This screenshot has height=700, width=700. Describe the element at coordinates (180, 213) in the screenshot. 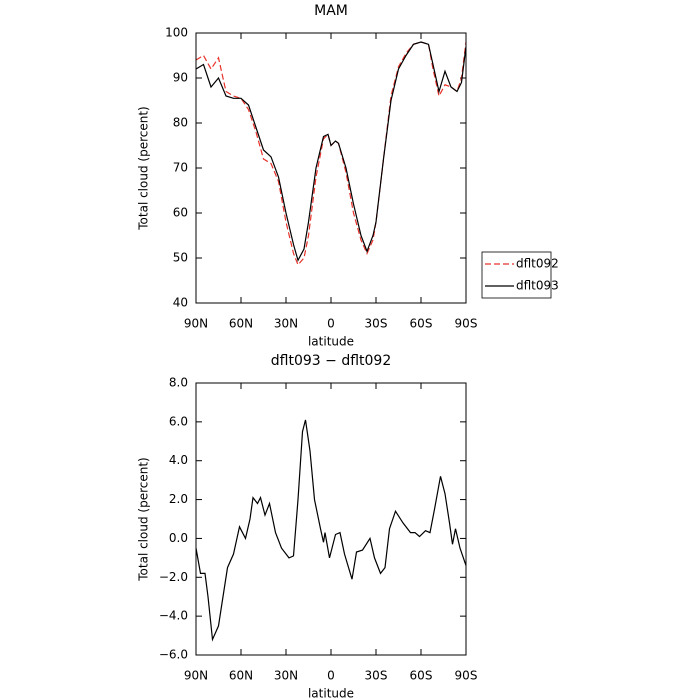

I see `y-tick-label: 60` at that location.